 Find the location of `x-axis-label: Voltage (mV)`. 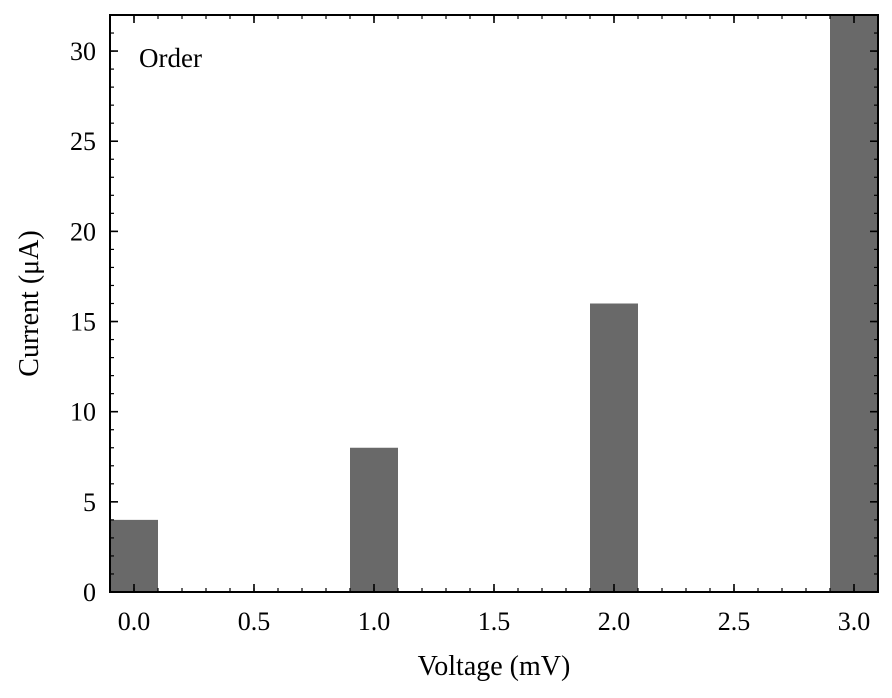

x-axis-label: Voltage (mV) is located at coordinates (494, 666).